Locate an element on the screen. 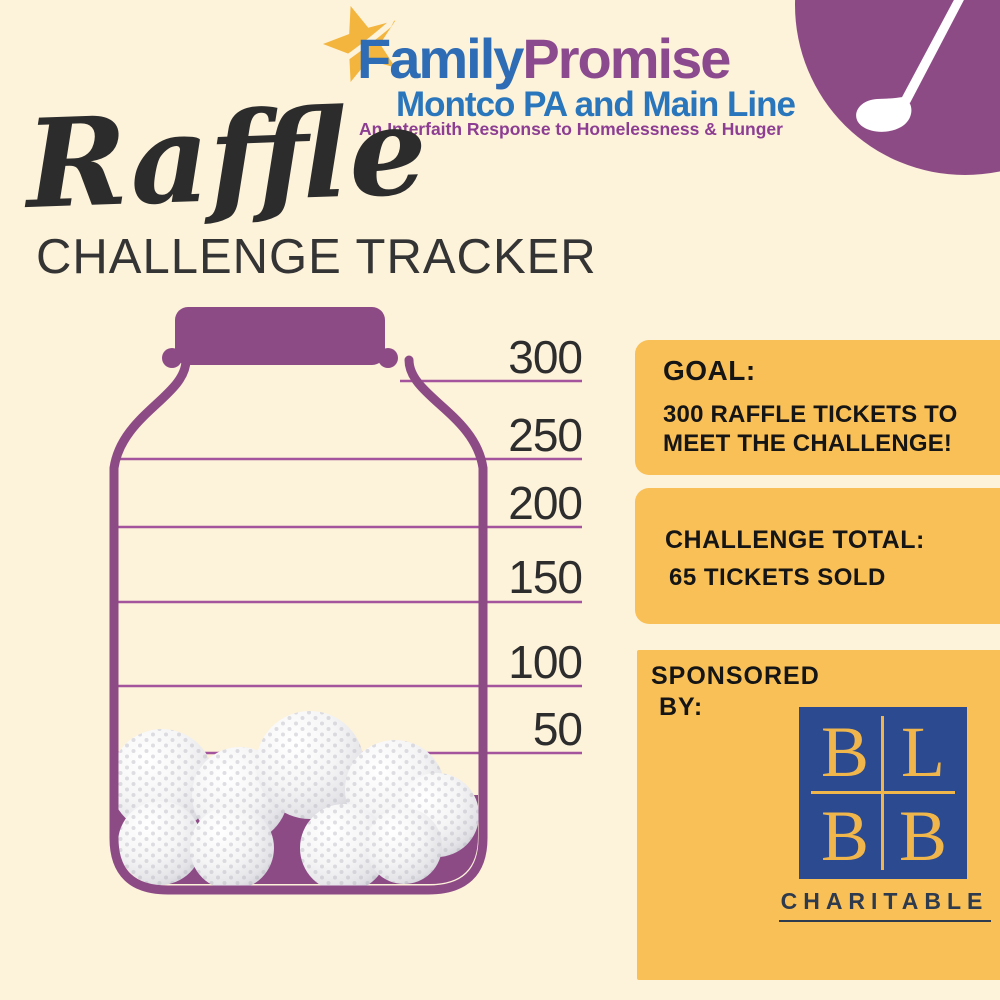  sponsored-line-2: BY: is located at coordinates (681, 707).